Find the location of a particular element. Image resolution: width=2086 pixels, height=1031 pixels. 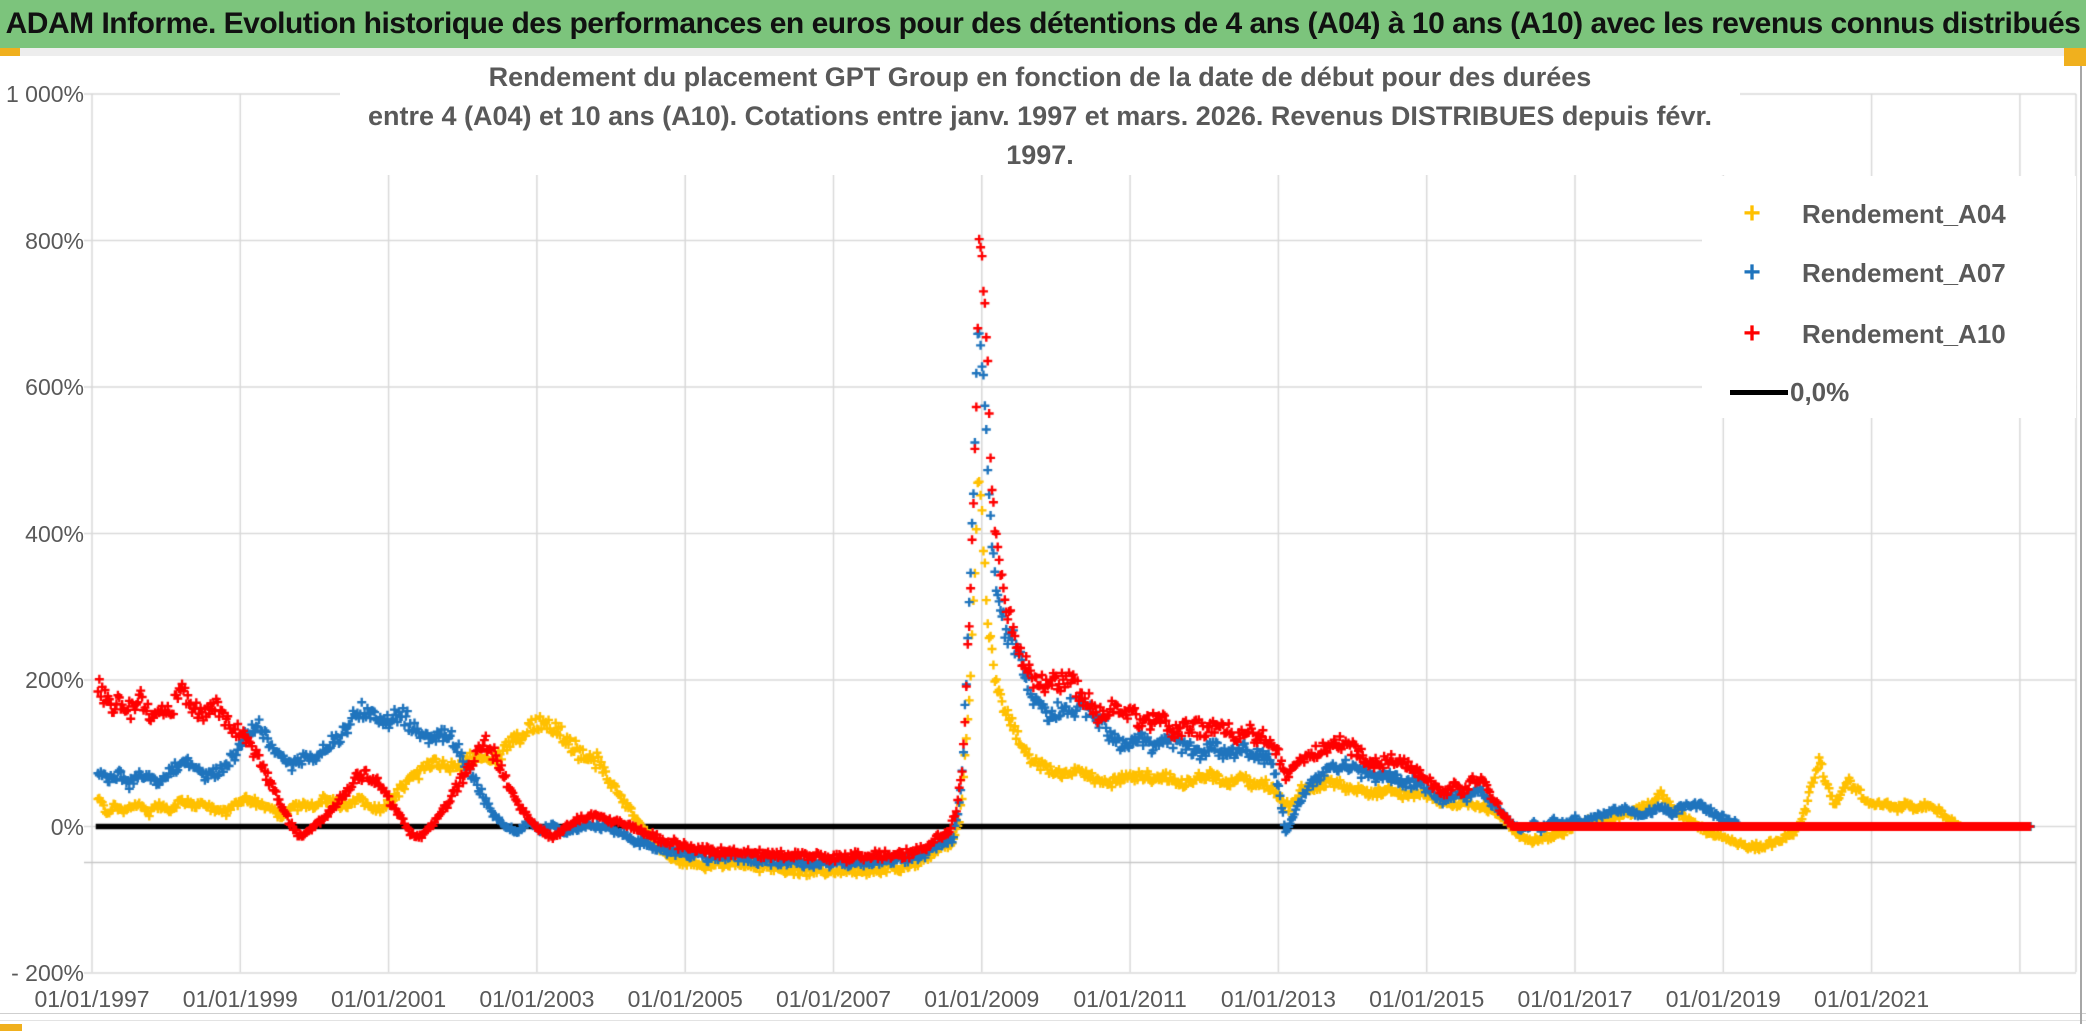

x-tick-label: 01/01/2007 is located at coordinates (833, 999).